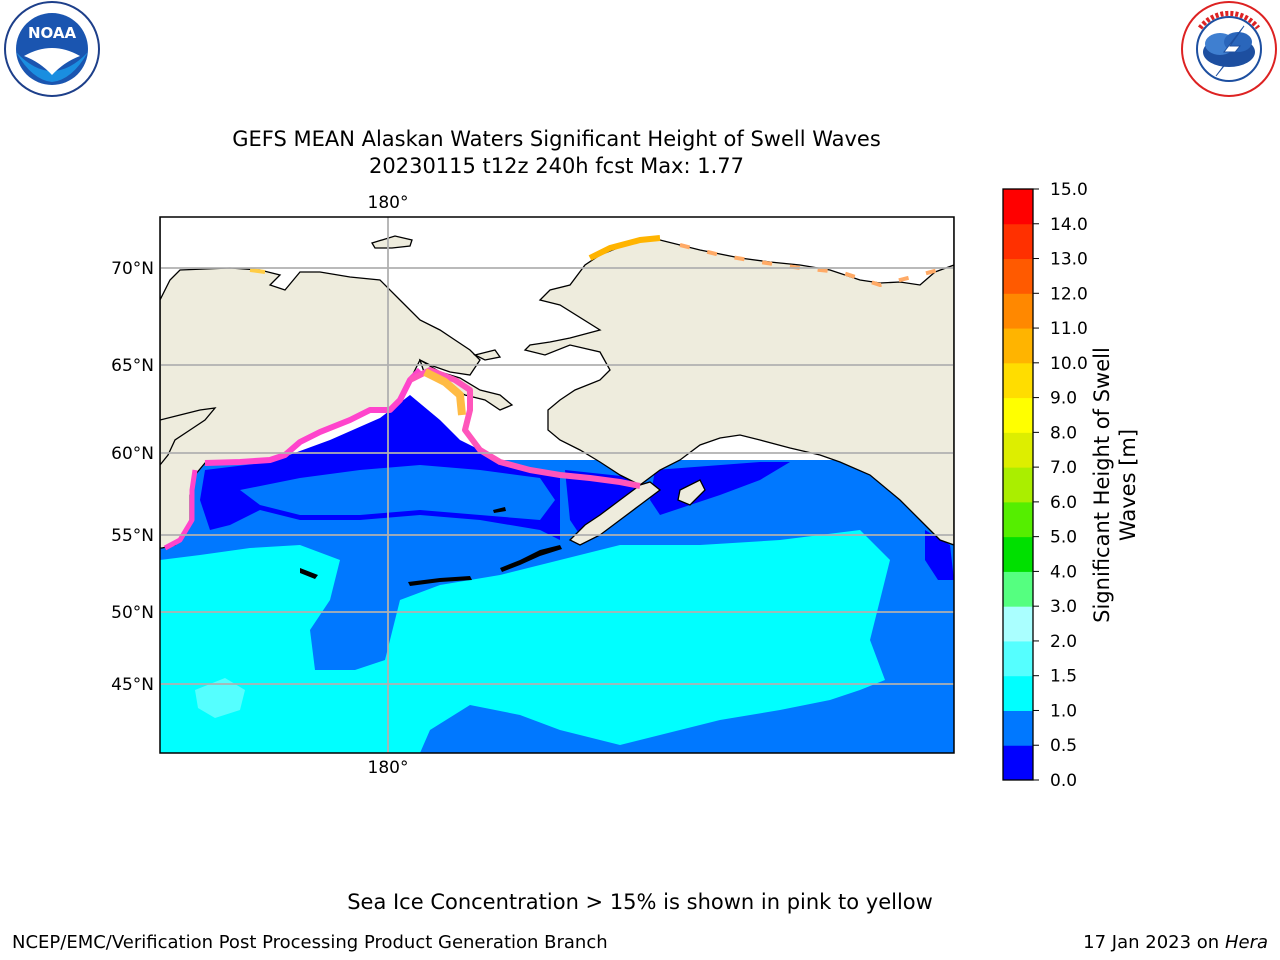 Image resolution: width=1280 pixels, height=960 pixels. Describe the element at coordinates (220, 698) in the screenshot. I see `swell-lightcyan-patch` at that location.